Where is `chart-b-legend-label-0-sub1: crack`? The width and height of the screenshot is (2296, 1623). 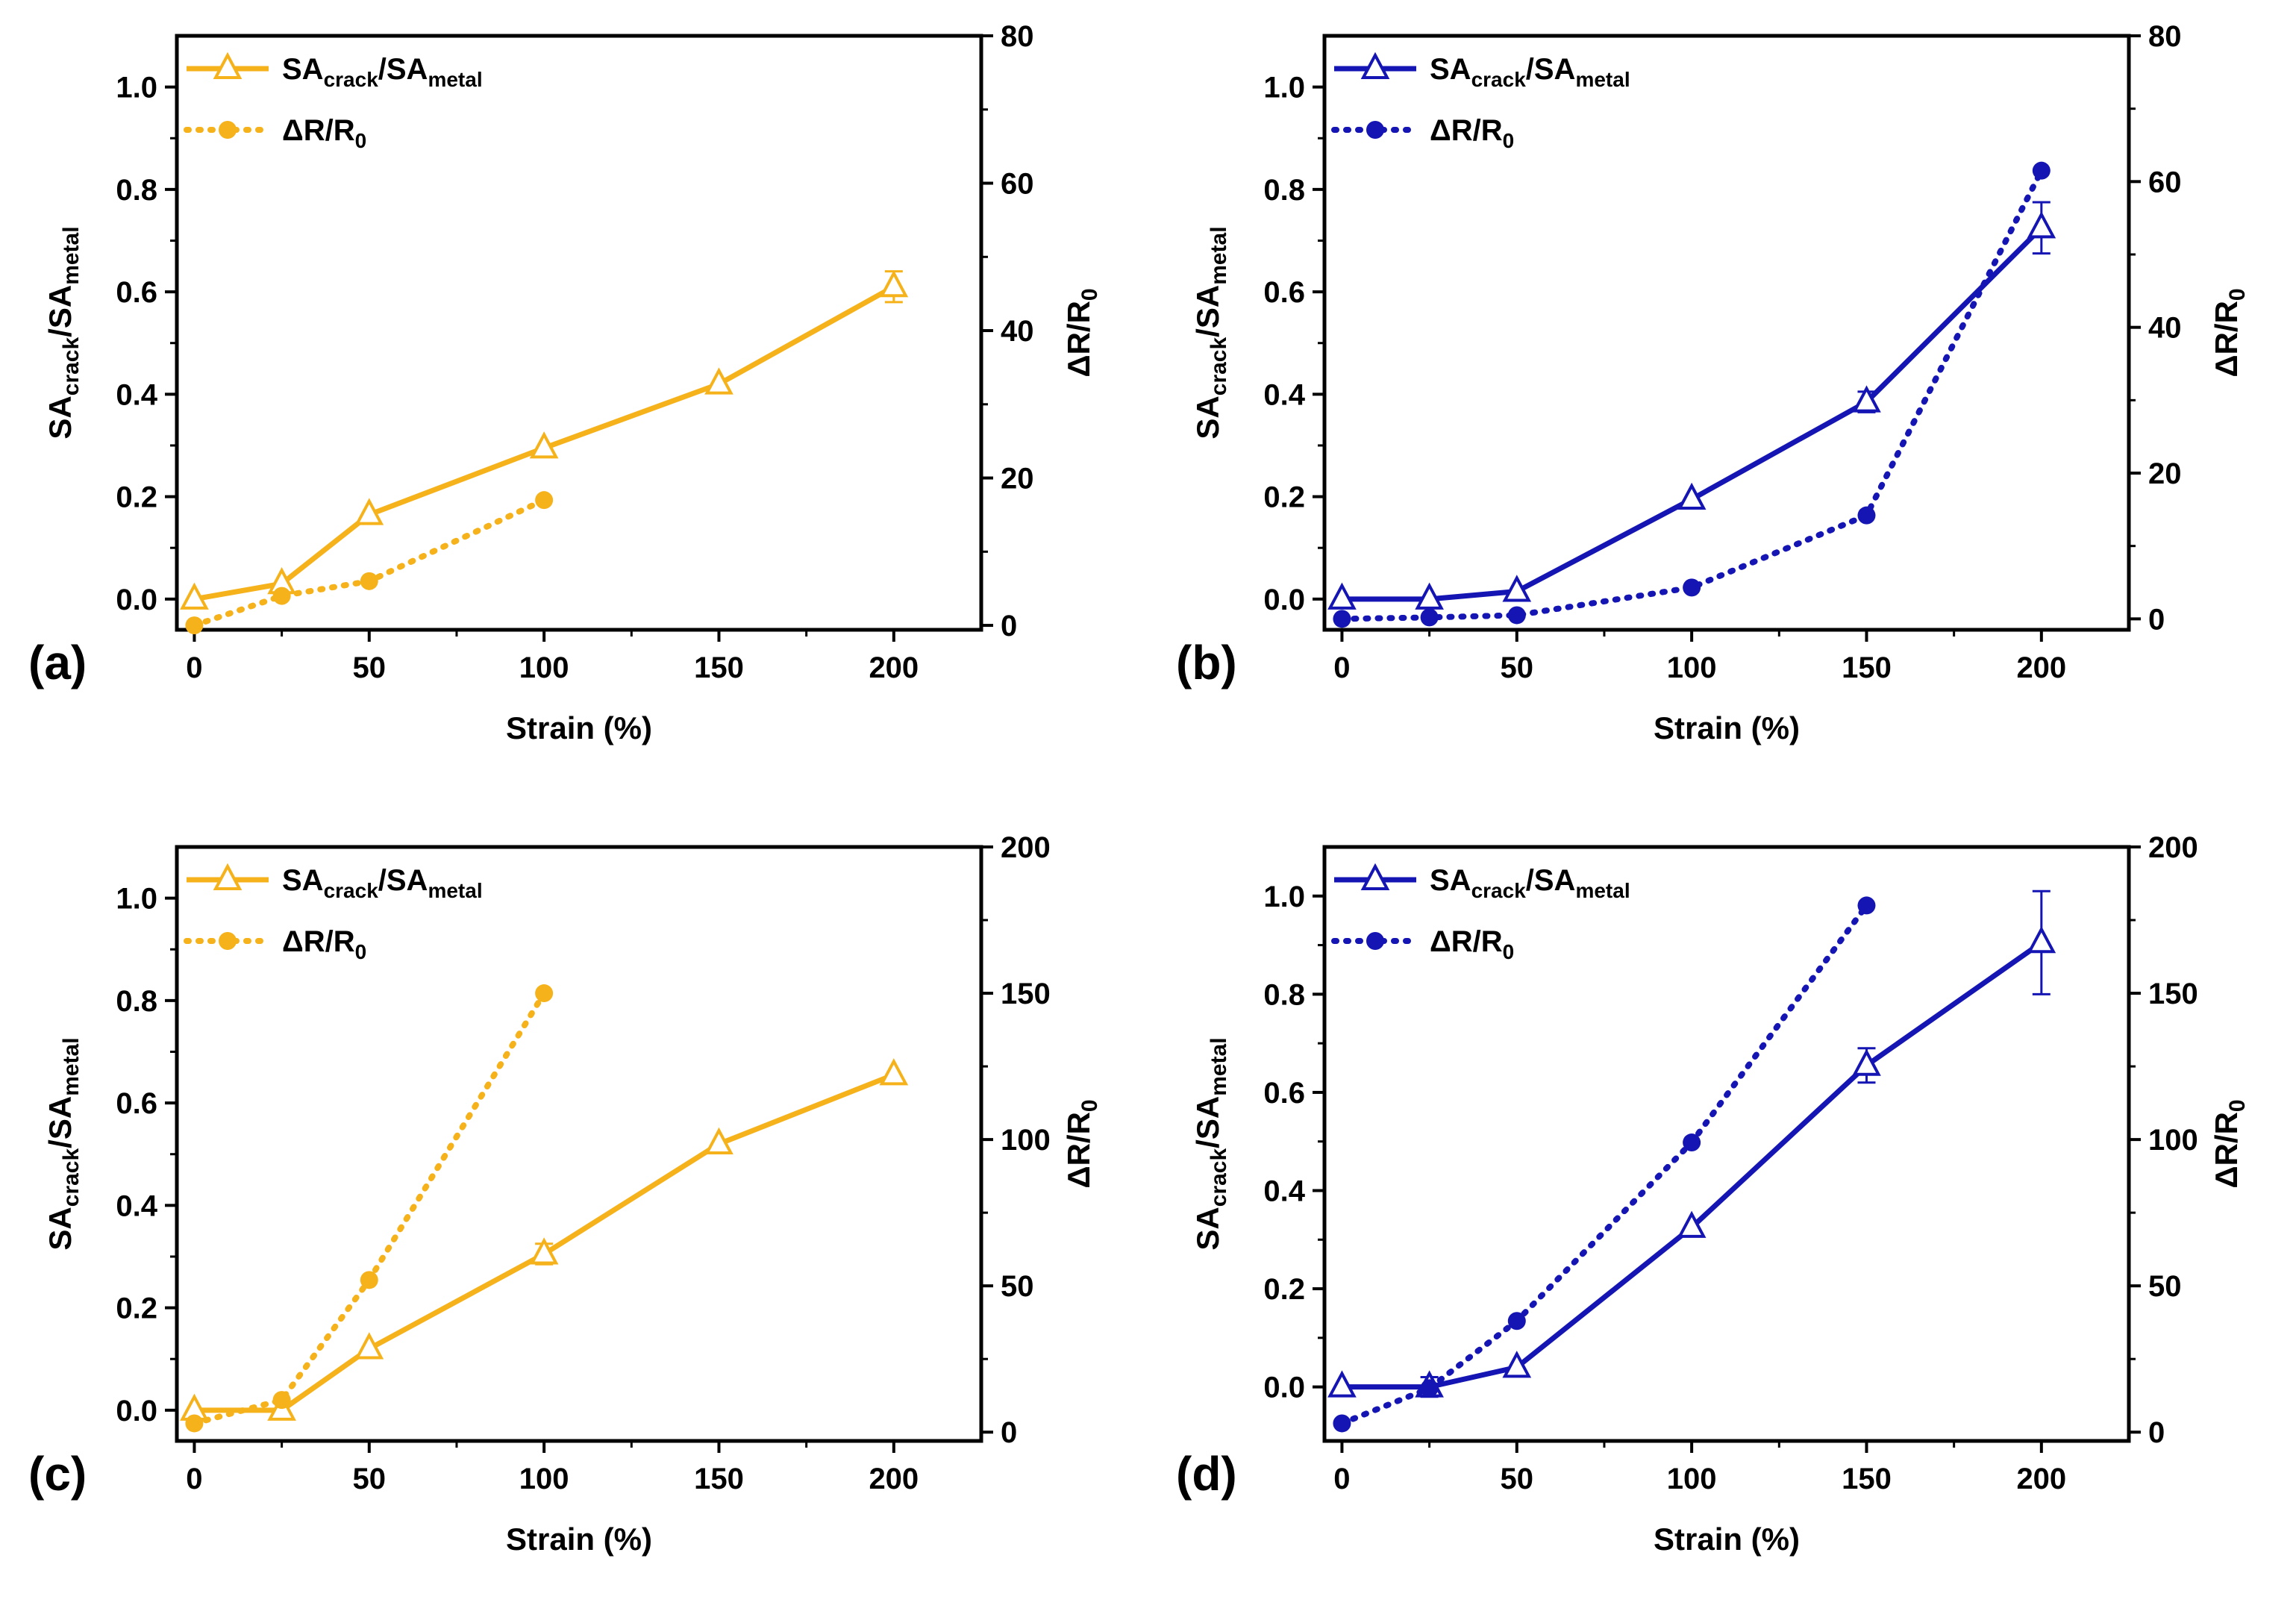 chart-b-legend-label-0-sub1: crack is located at coordinates (1499, 79).